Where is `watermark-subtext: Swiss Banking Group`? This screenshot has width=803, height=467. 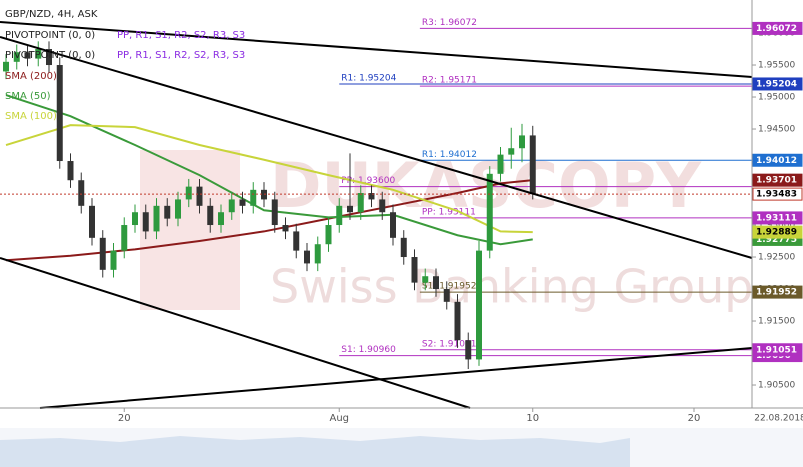 watermark-subtext: Swiss Banking Group is located at coordinates (512, 287).